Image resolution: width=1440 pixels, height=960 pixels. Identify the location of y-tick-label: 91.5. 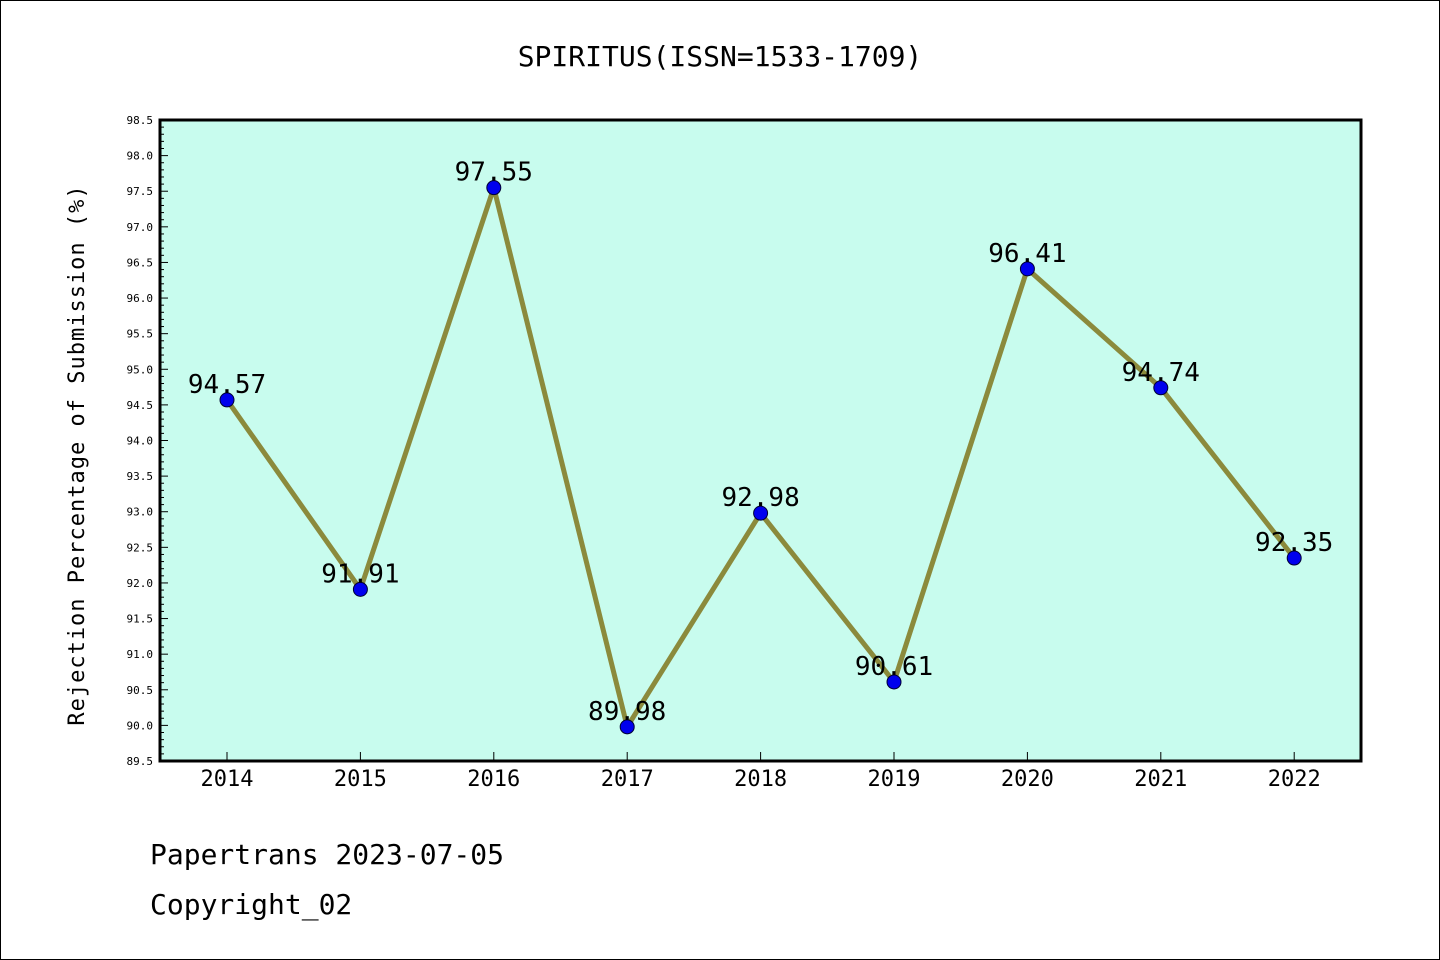
(140, 619).